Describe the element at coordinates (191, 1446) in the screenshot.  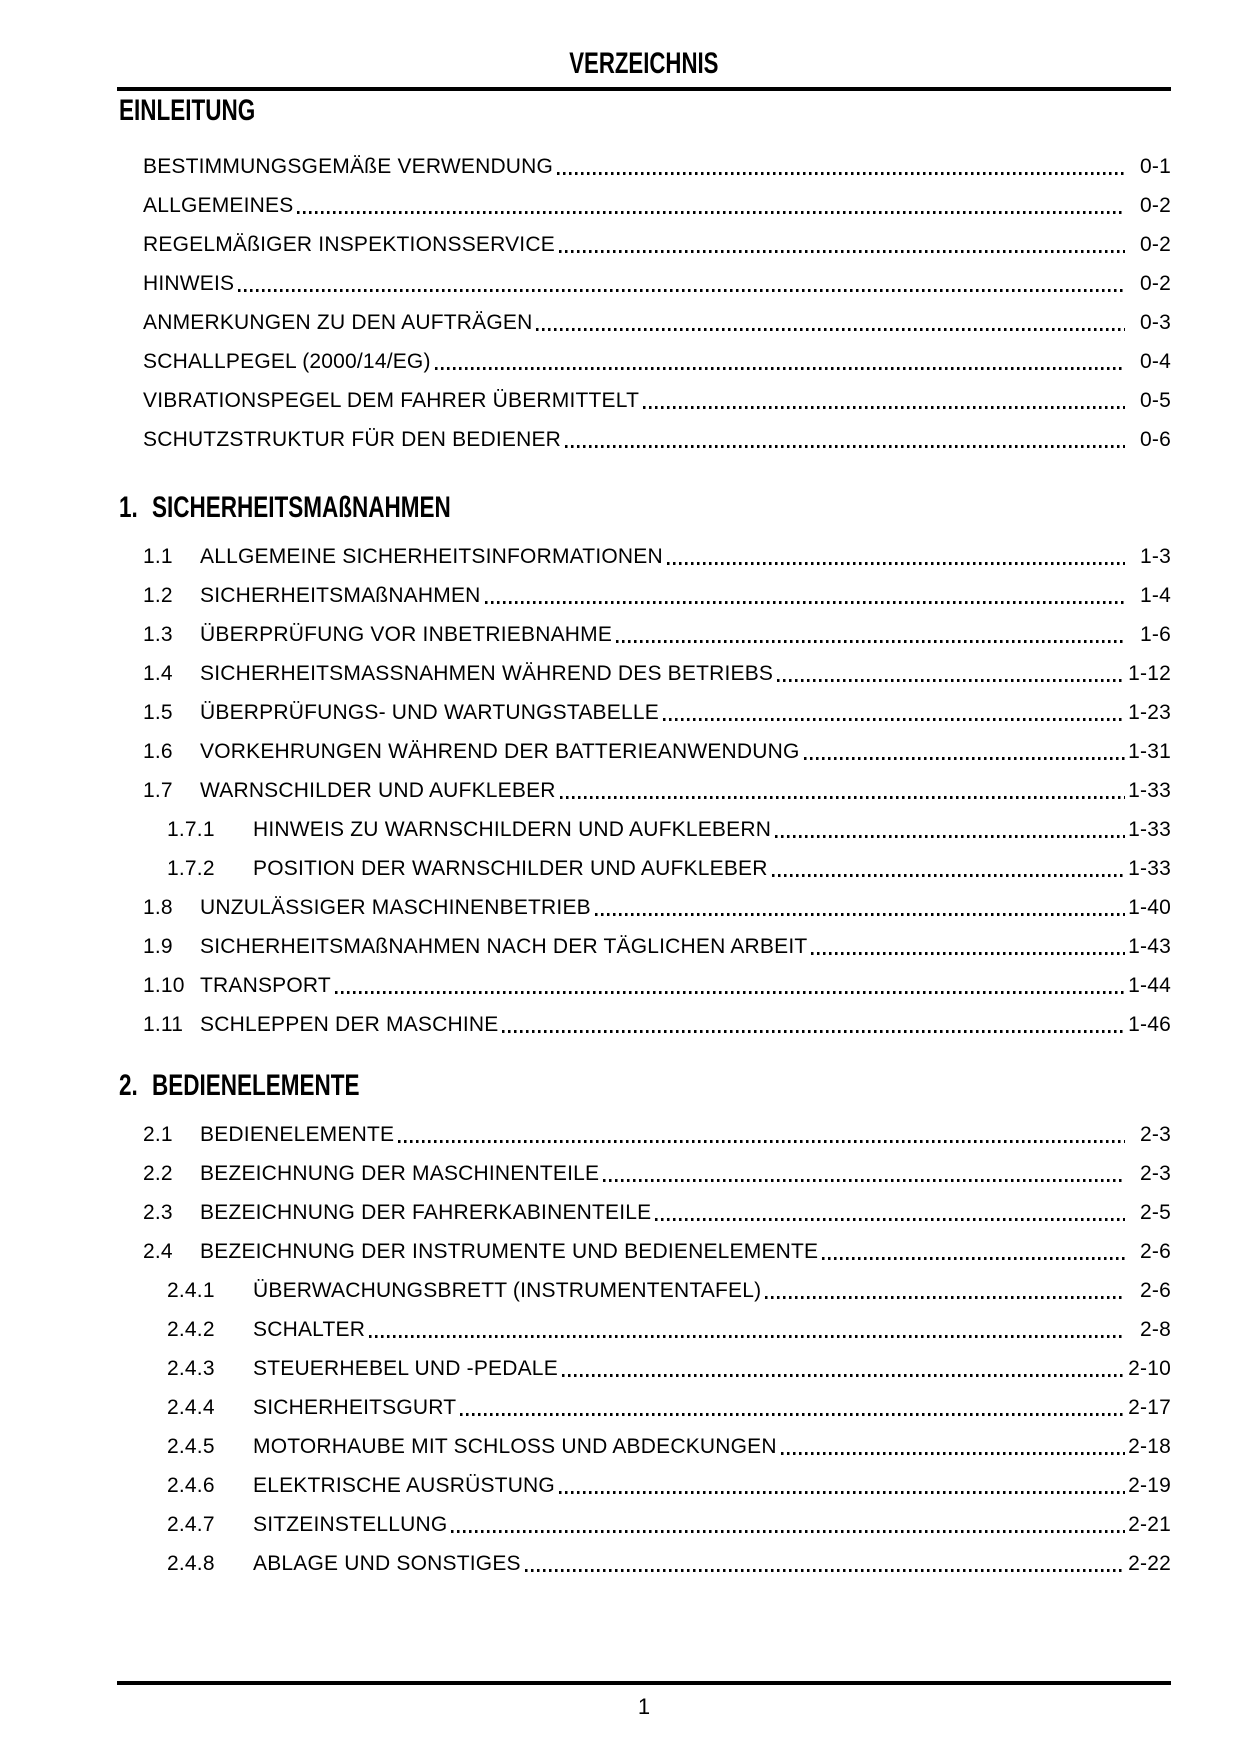
I see `entry-number: 2.4.5` at that location.